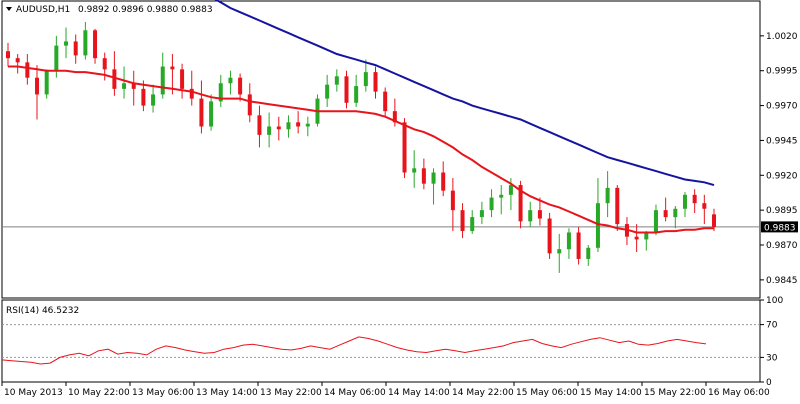  I want to click on time-tick-label: 13 May 06:00, so click(163, 393).